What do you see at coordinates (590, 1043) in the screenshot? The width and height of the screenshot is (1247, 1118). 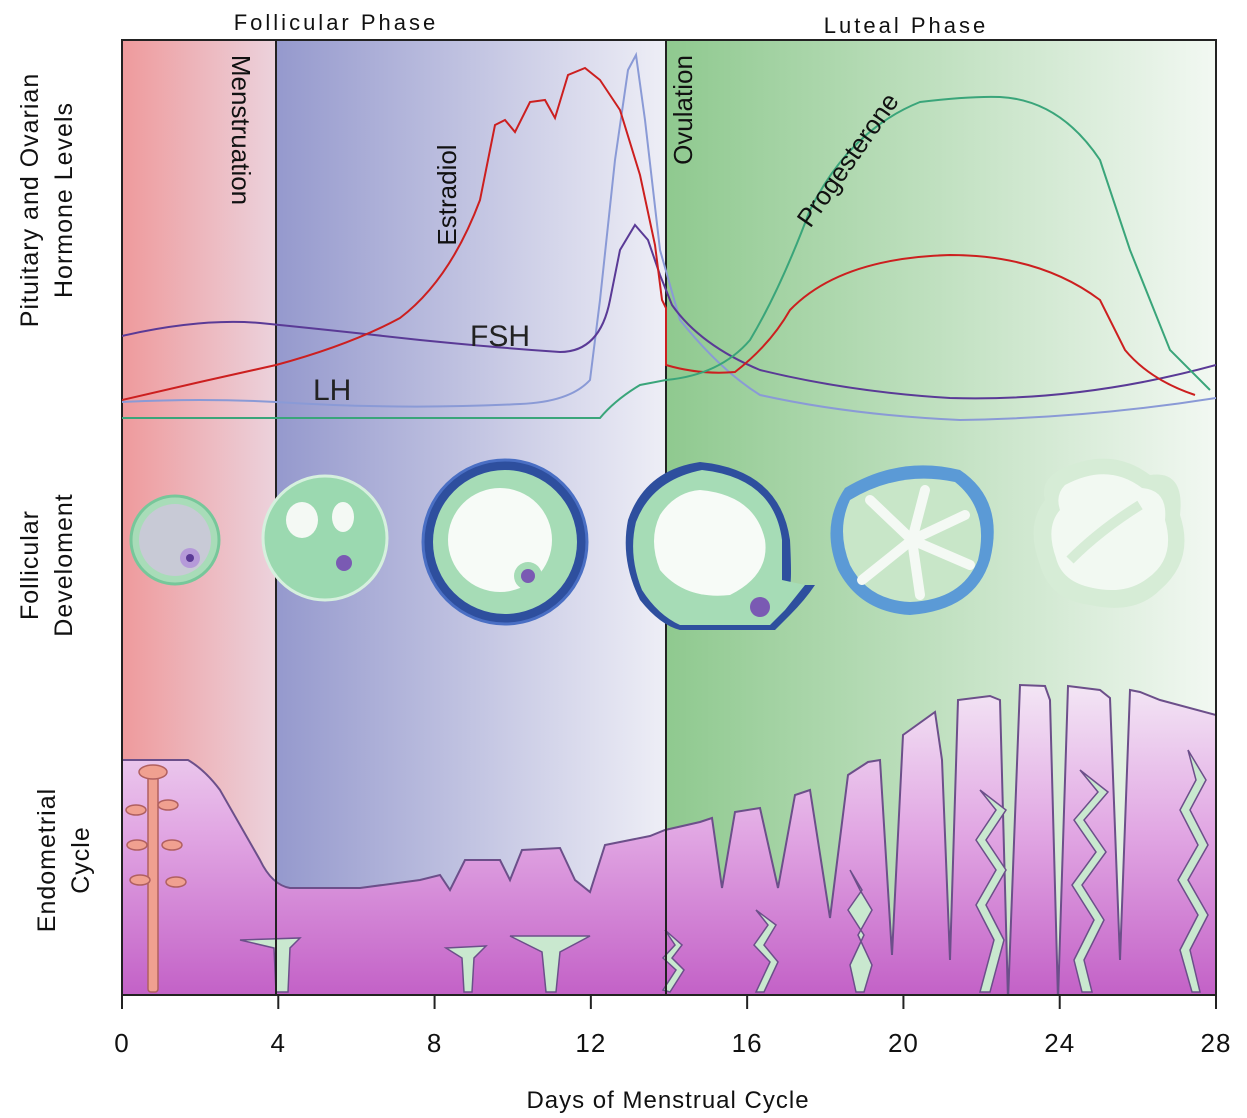 I see `x-tick-label: 12` at bounding box center [590, 1043].